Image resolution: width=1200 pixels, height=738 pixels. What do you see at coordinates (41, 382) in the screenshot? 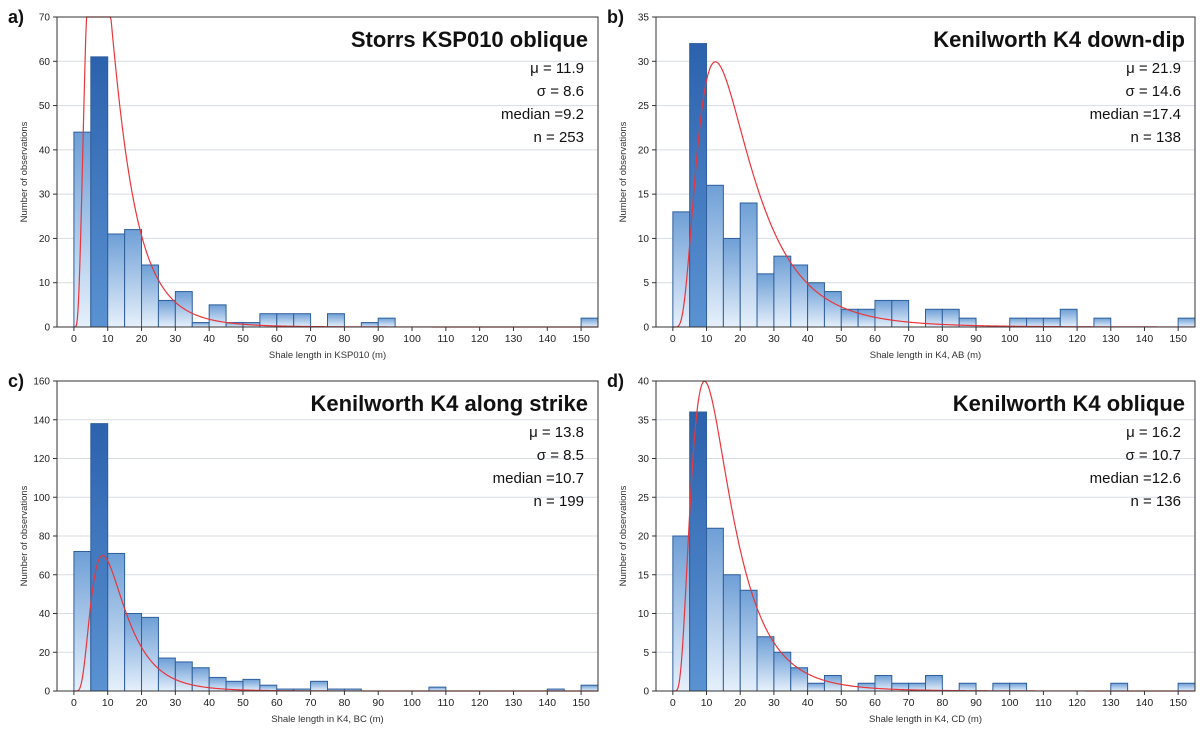
I see `y-tick-label: 160` at bounding box center [41, 382].